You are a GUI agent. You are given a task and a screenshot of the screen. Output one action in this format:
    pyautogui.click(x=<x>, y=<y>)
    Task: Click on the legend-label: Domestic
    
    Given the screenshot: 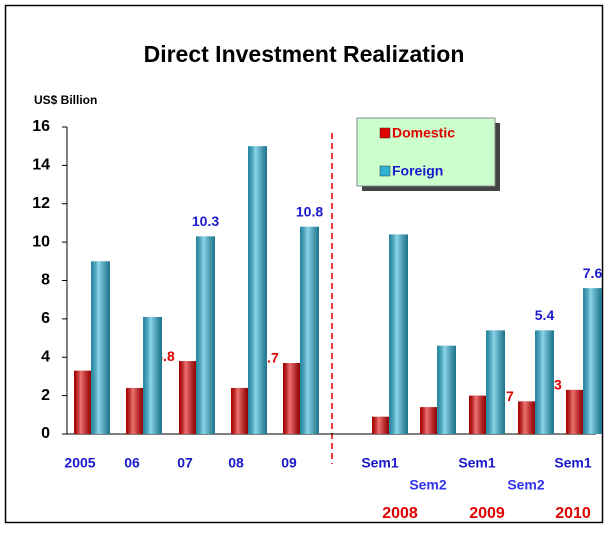 What is the action you would take?
    pyautogui.click(x=423, y=133)
    